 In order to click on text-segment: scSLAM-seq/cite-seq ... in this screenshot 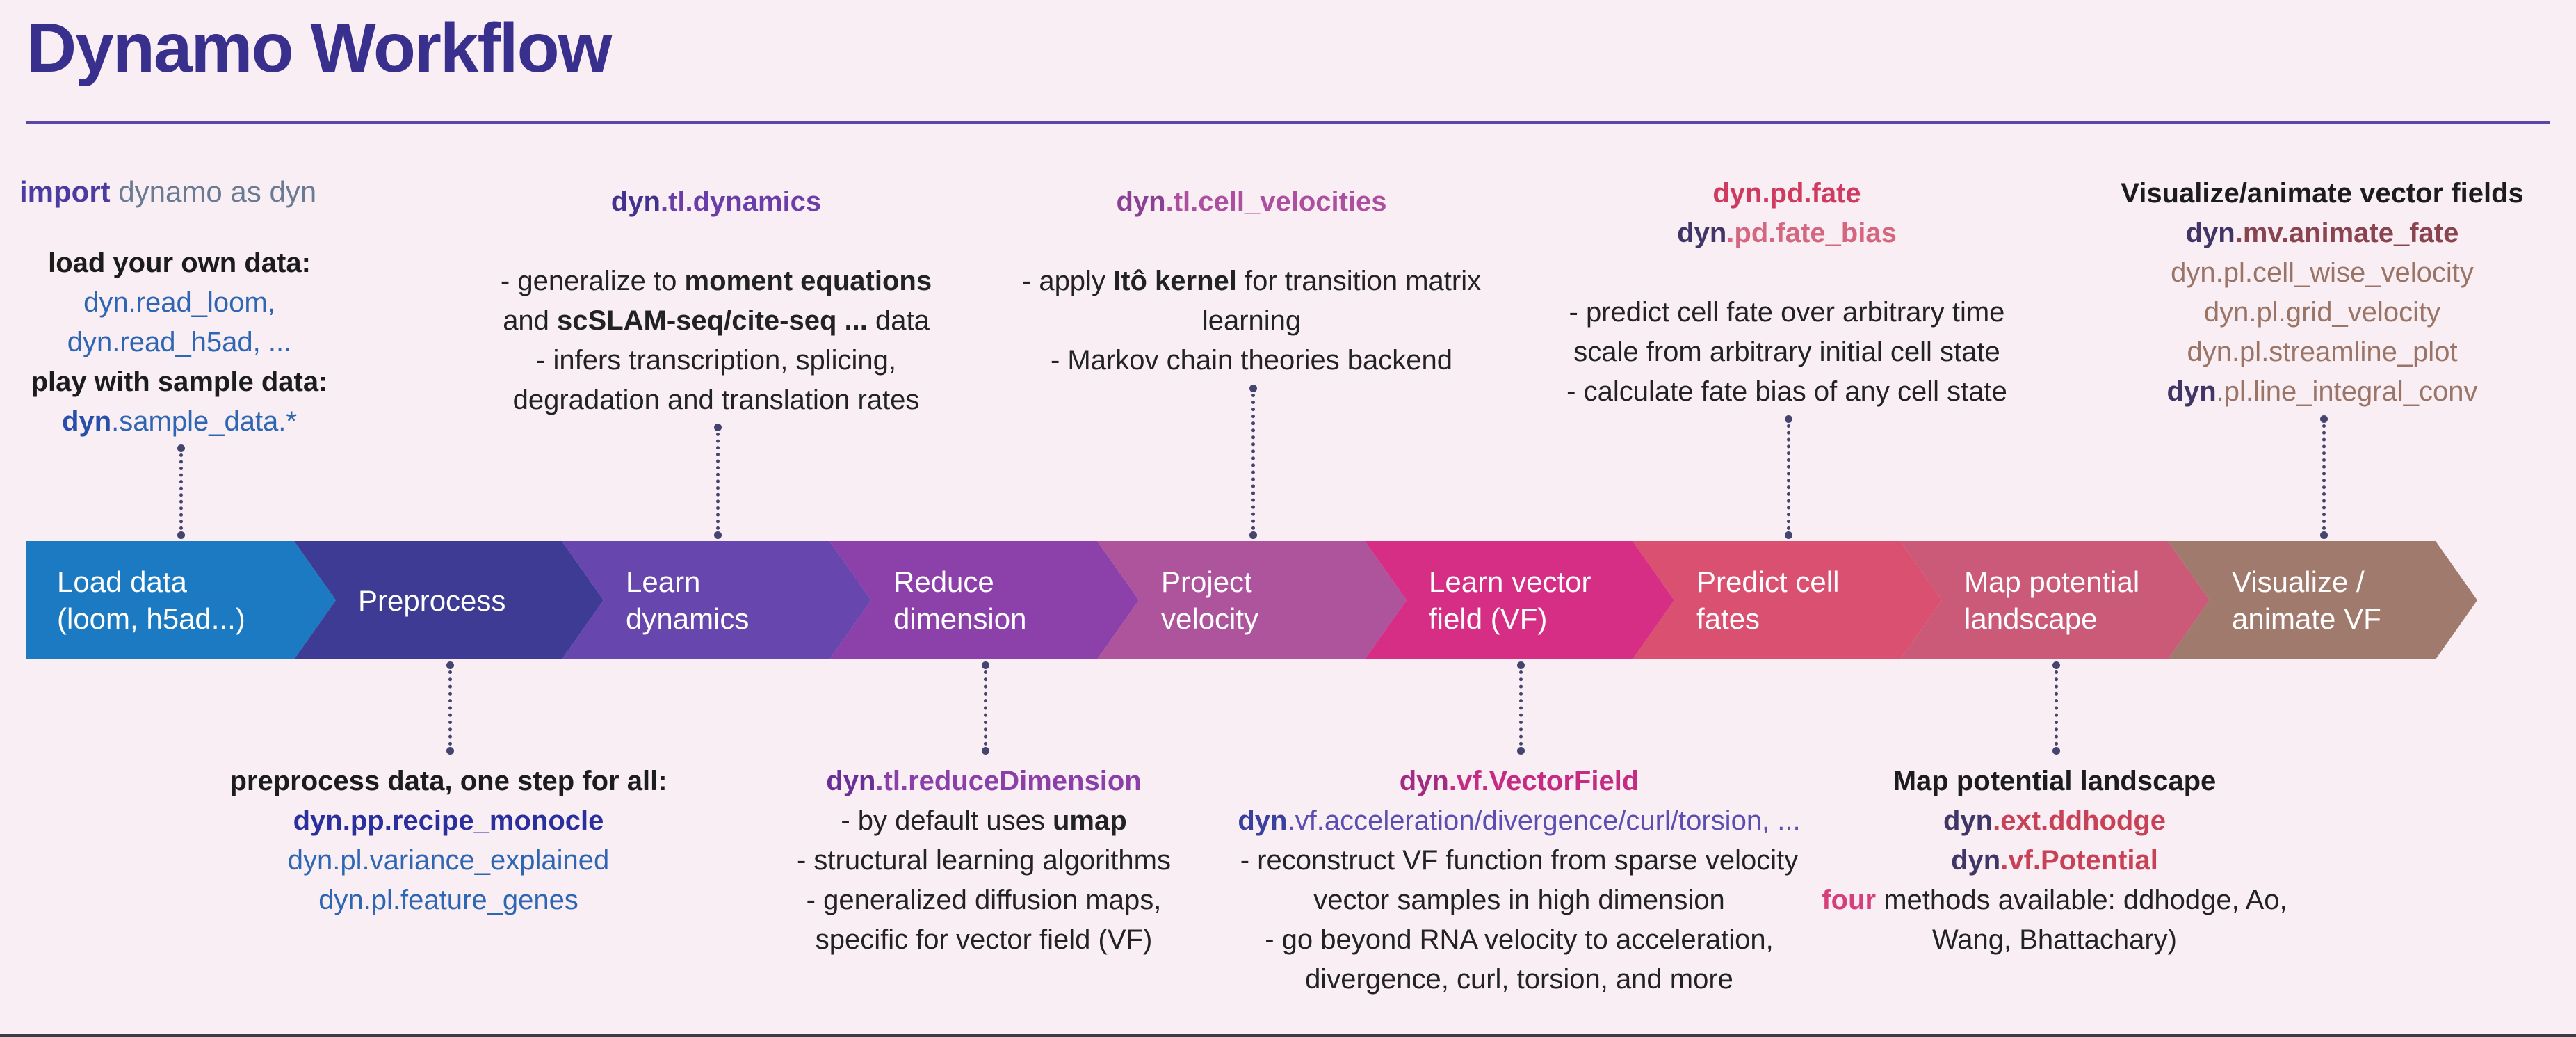, I will do `click(712, 320)`.